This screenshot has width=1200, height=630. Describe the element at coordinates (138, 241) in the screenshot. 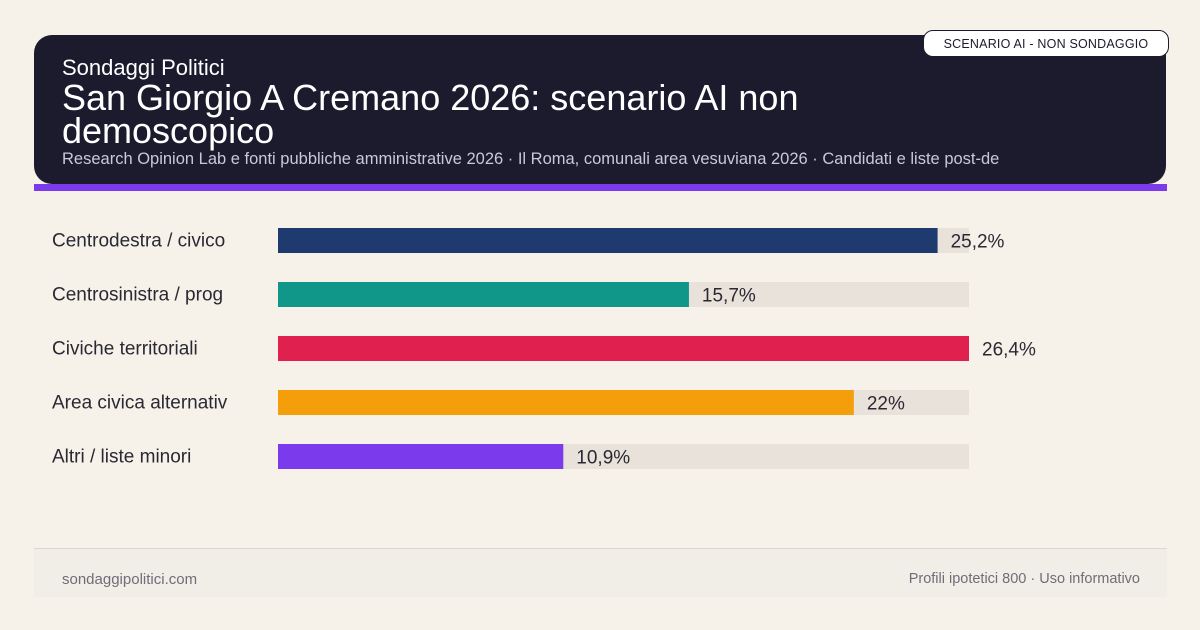

I see `category-label: Centrodestra / civico` at that location.